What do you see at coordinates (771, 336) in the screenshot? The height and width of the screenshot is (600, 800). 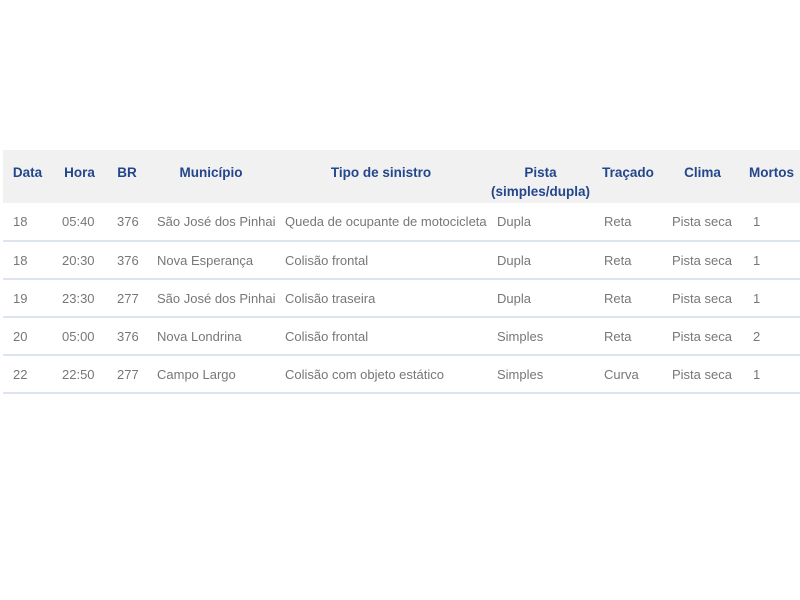 I see `cell-mortos: 2` at bounding box center [771, 336].